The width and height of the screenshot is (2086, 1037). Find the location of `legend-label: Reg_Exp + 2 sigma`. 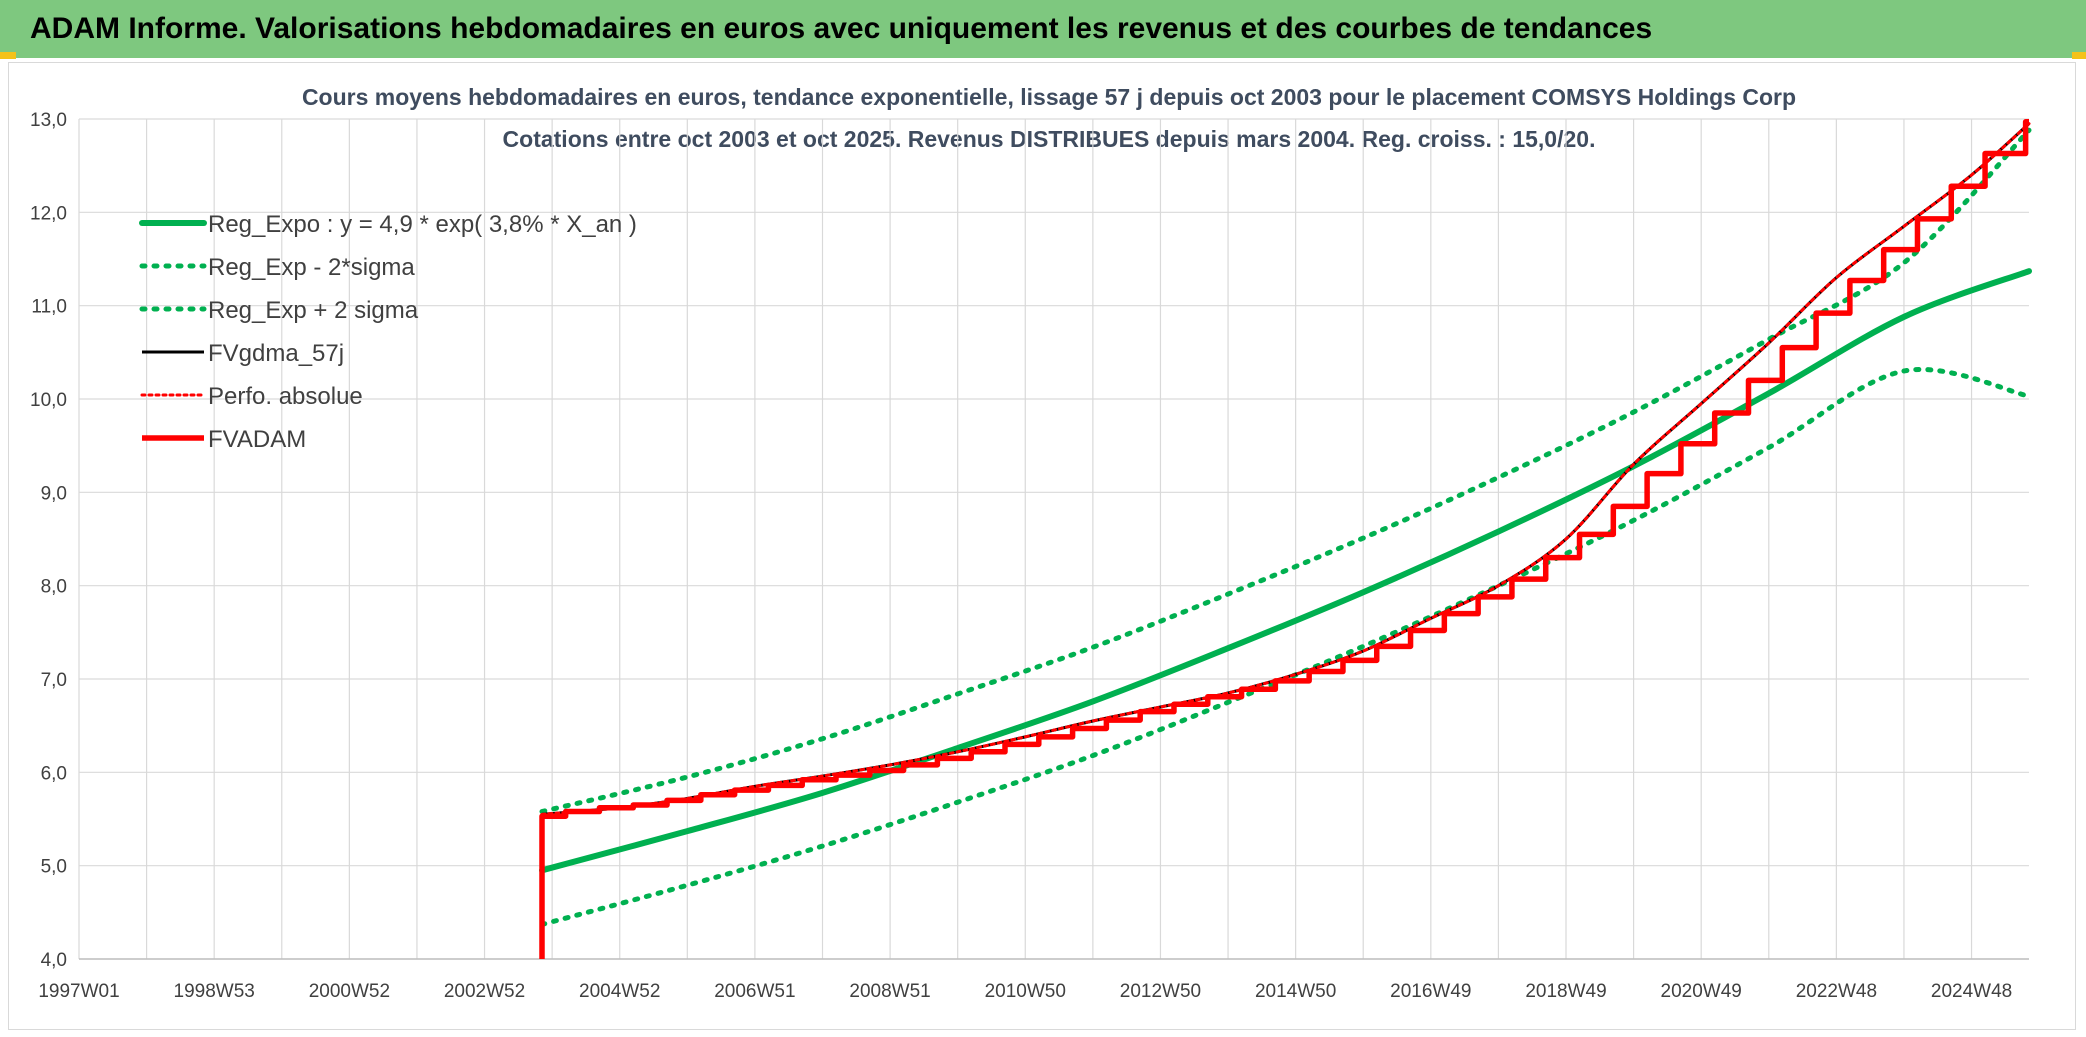

legend-label: Reg_Exp + 2 sigma is located at coordinates (313, 310).